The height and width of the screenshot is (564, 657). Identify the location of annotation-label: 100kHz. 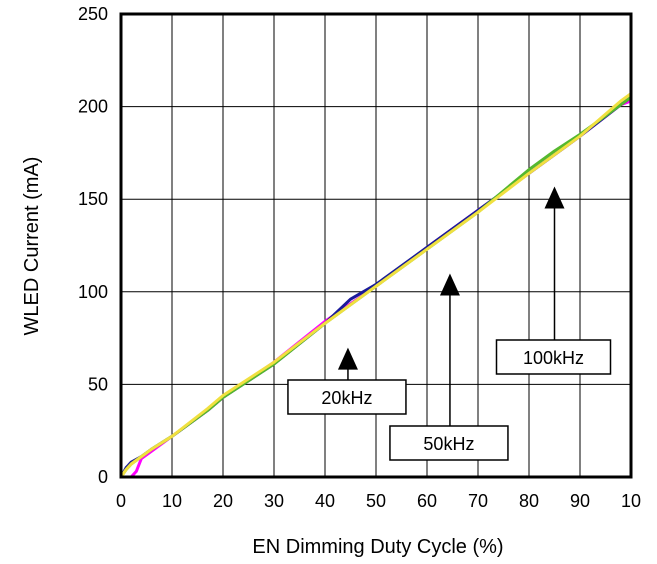
(553, 358).